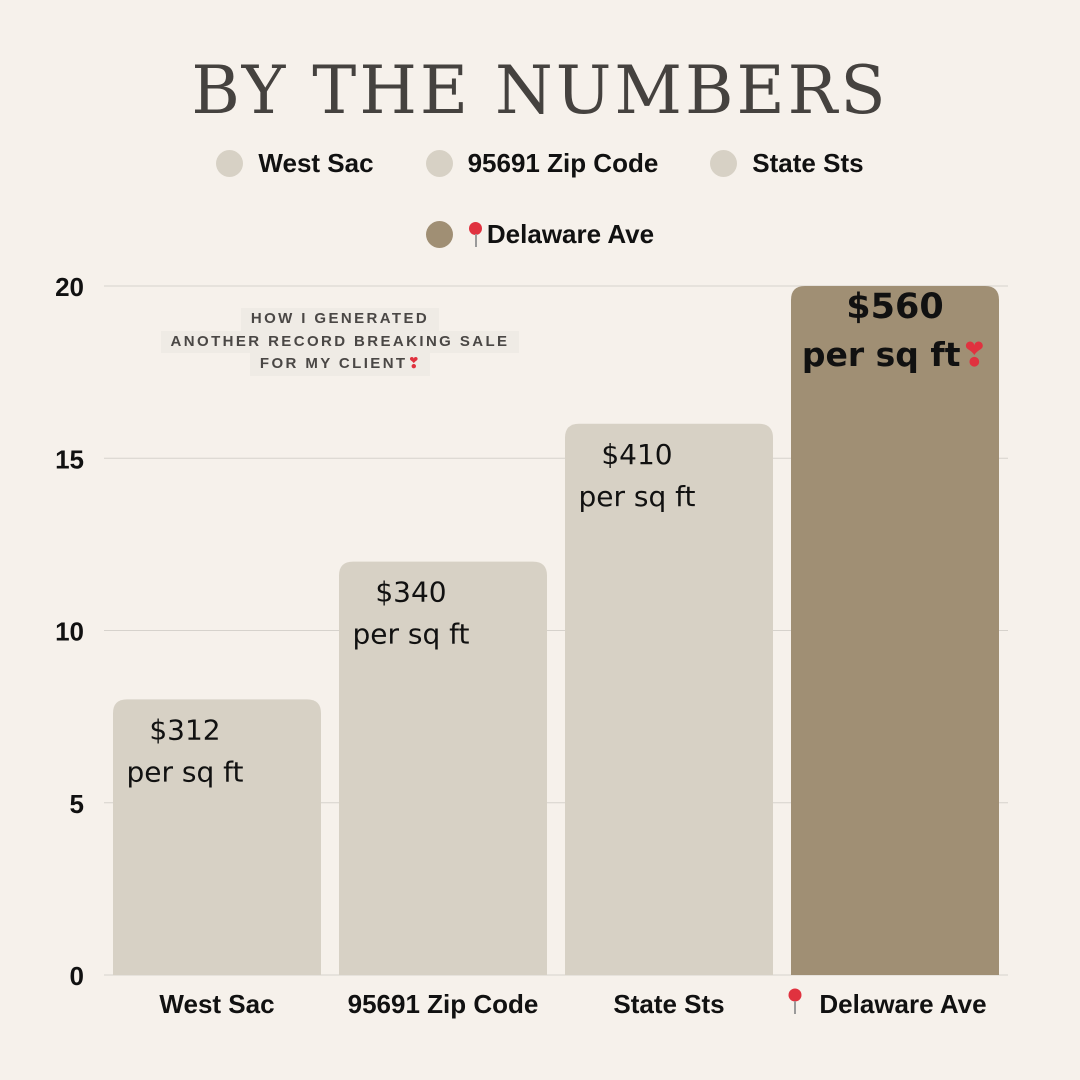  What do you see at coordinates (69, 287) in the screenshot?
I see `y-tick-label: 20` at bounding box center [69, 287].